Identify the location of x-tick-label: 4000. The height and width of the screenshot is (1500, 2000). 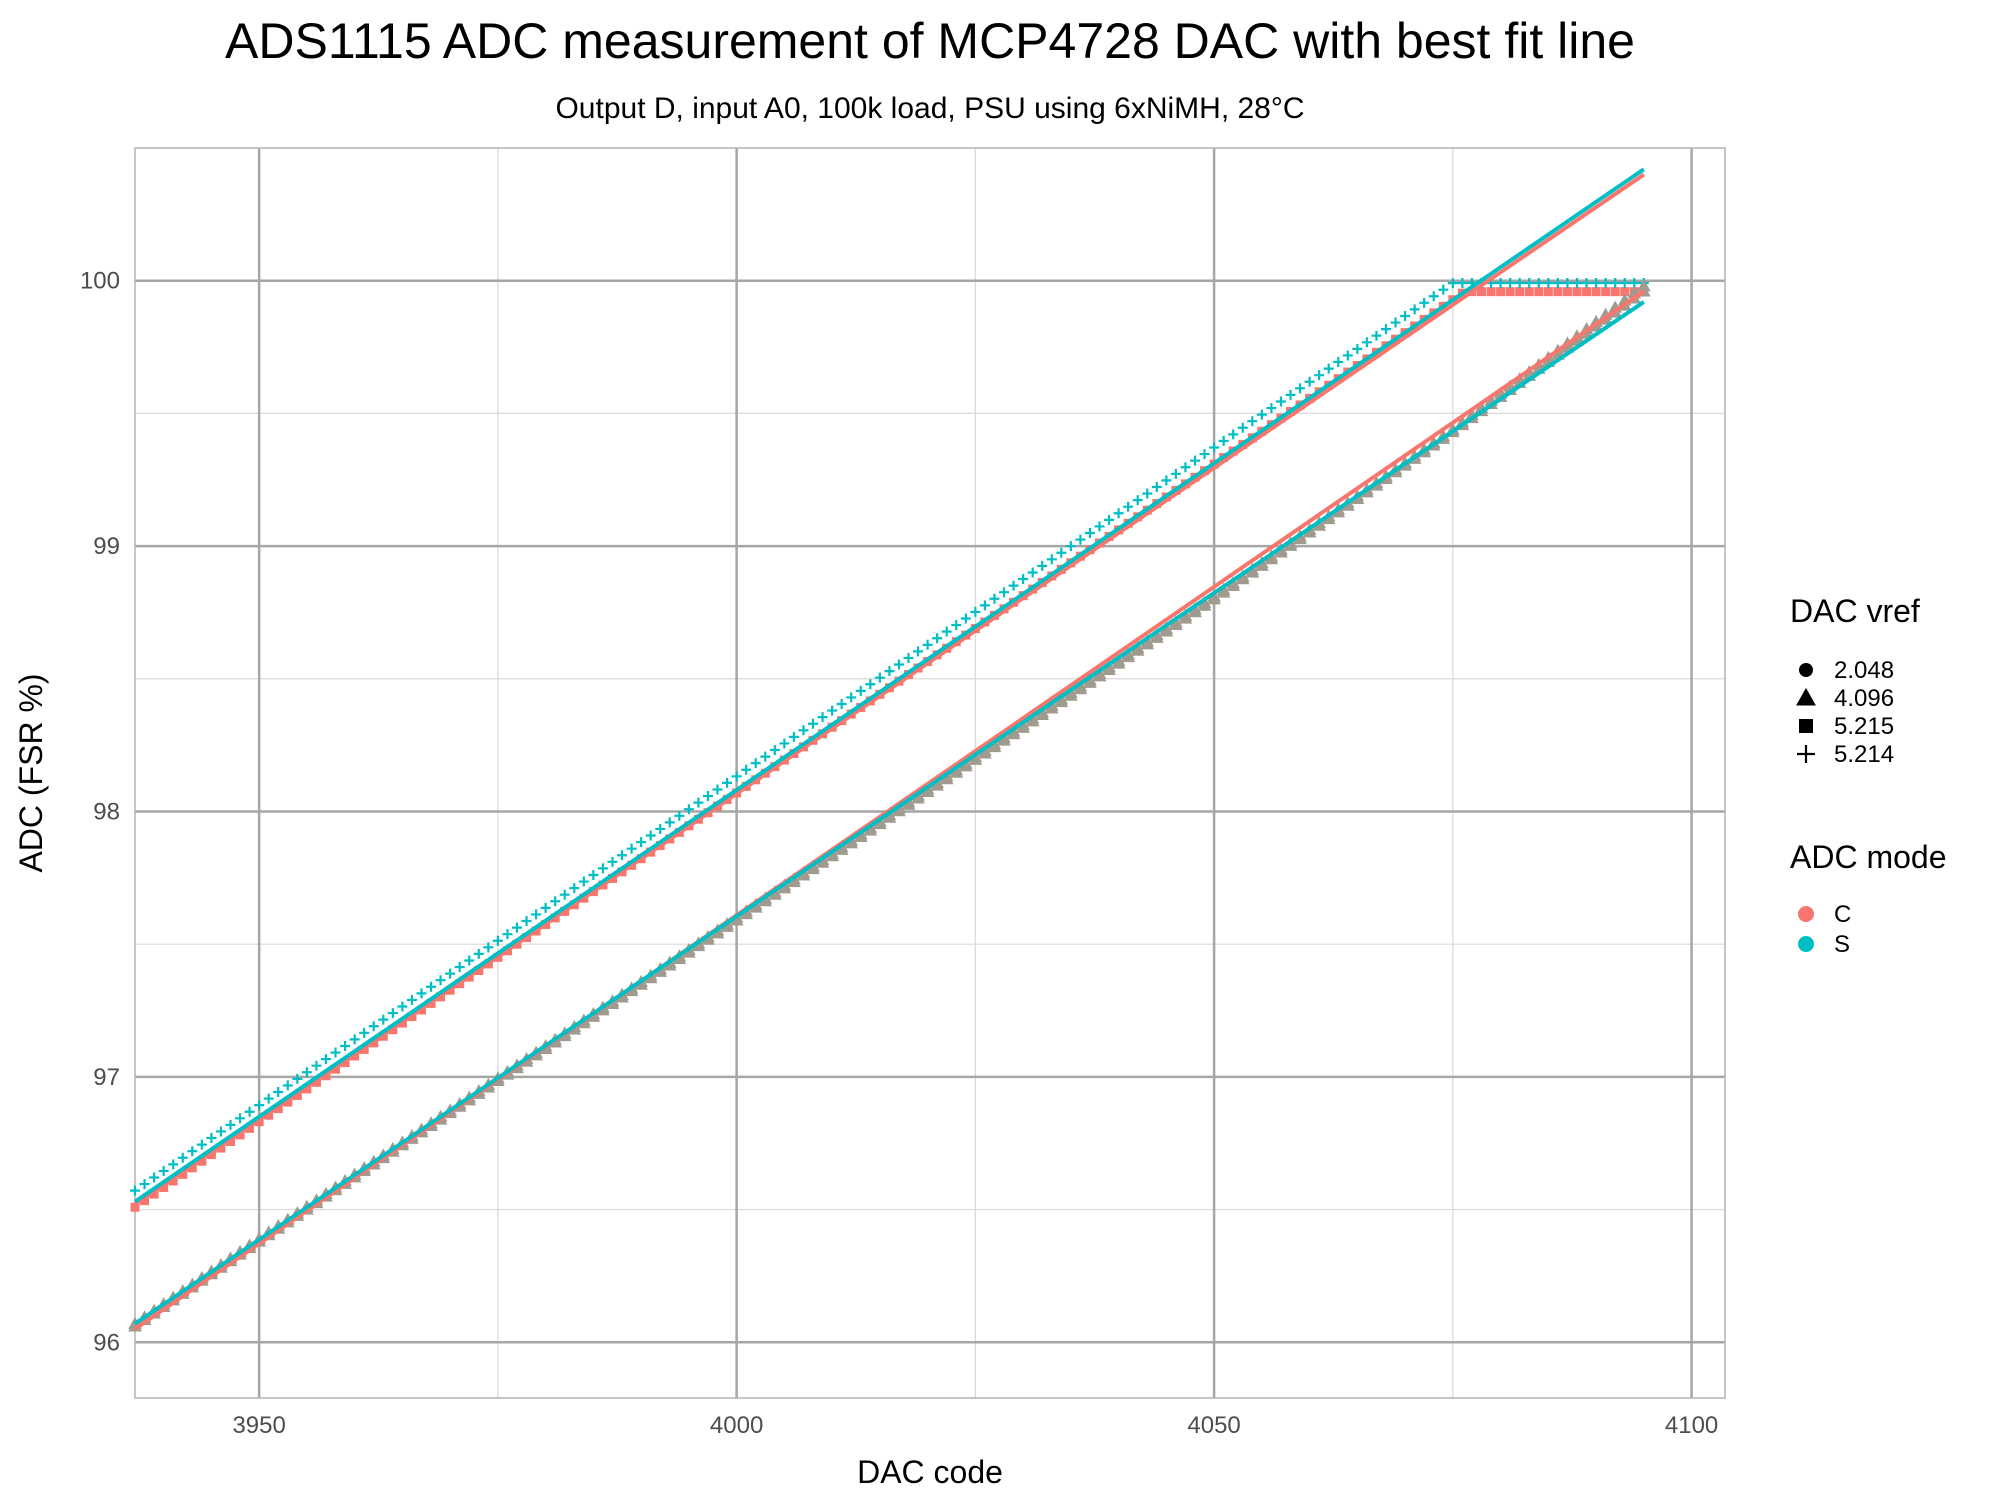
(736, 1425).